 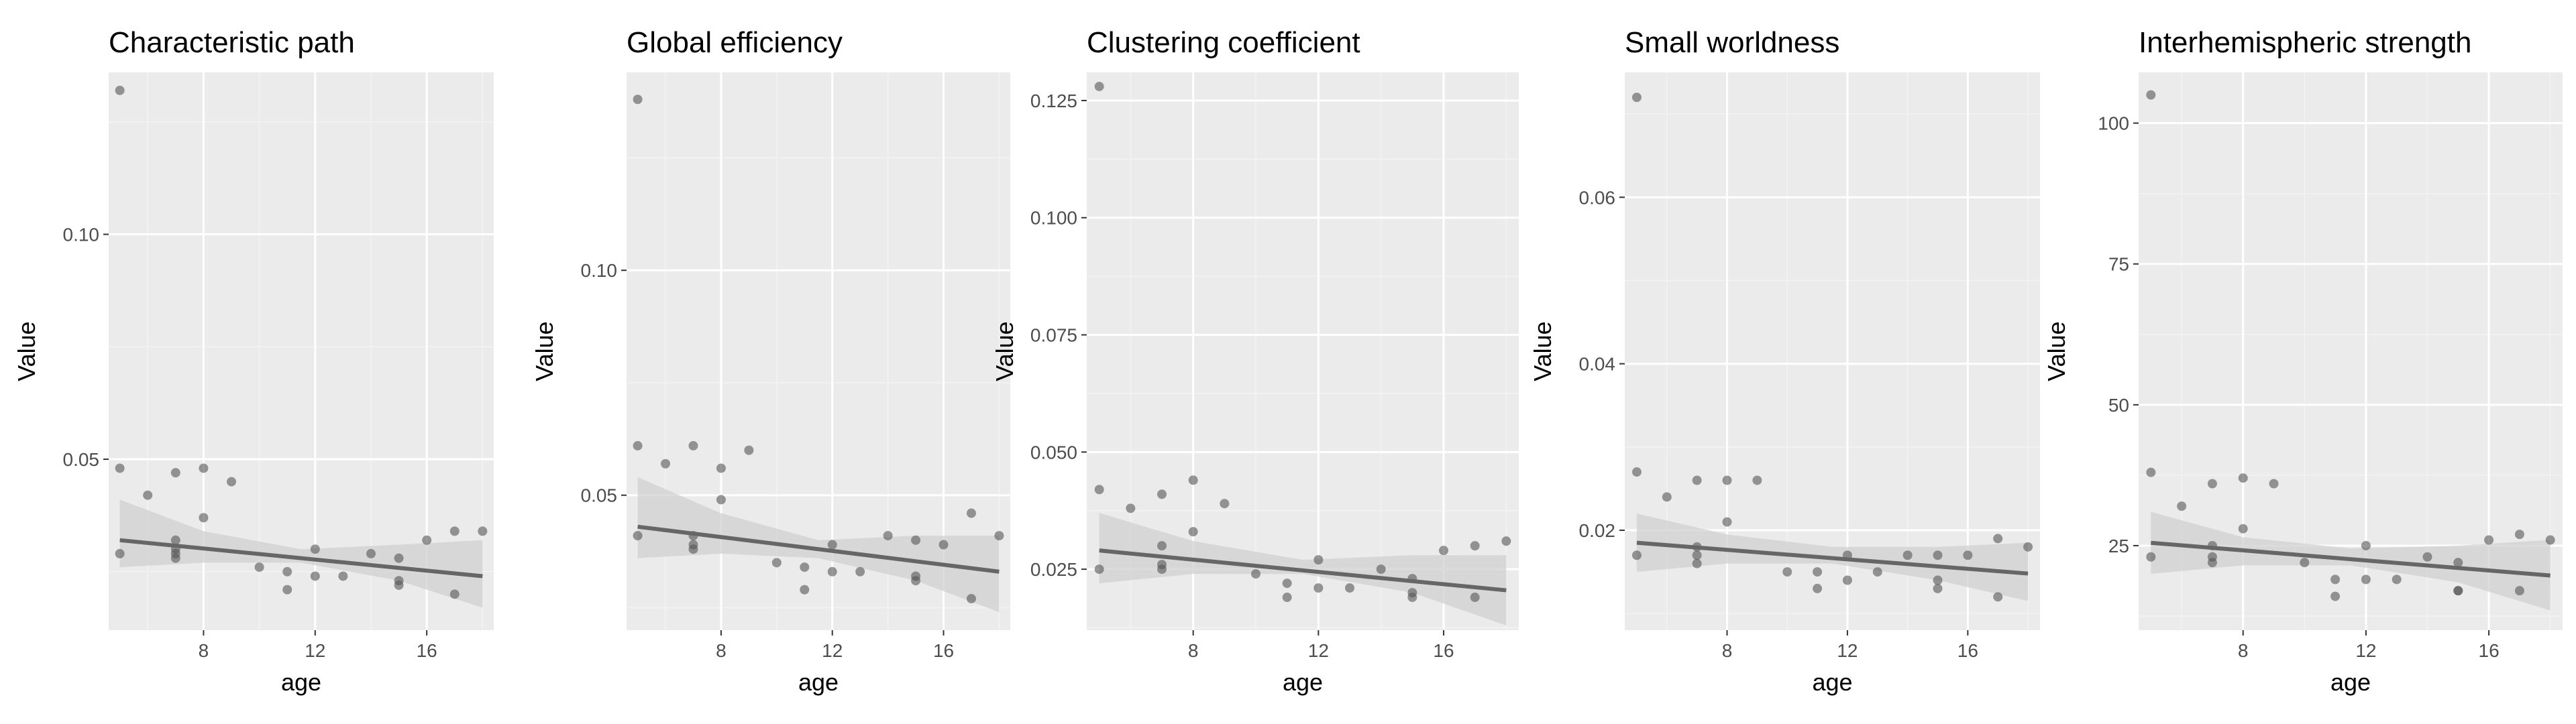 What do you see at coordinates (1053, 569) in the screenshot?
I see `y-tick-label: 0.025` at bounding box center [1053, 569].